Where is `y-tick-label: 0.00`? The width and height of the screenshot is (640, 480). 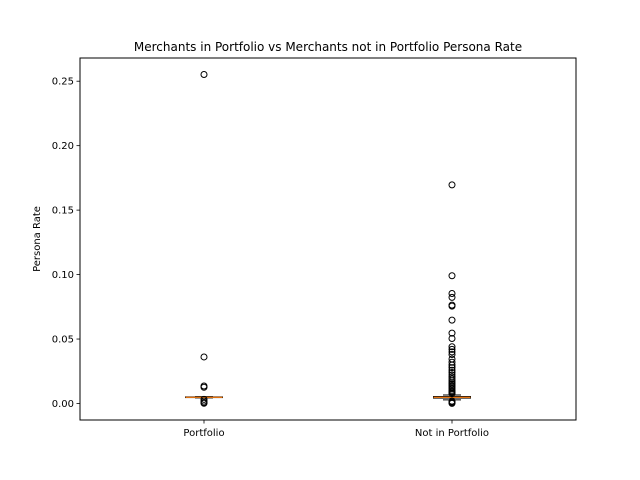
y-tick-label: 0.00 is located at coordinates (63, 404).